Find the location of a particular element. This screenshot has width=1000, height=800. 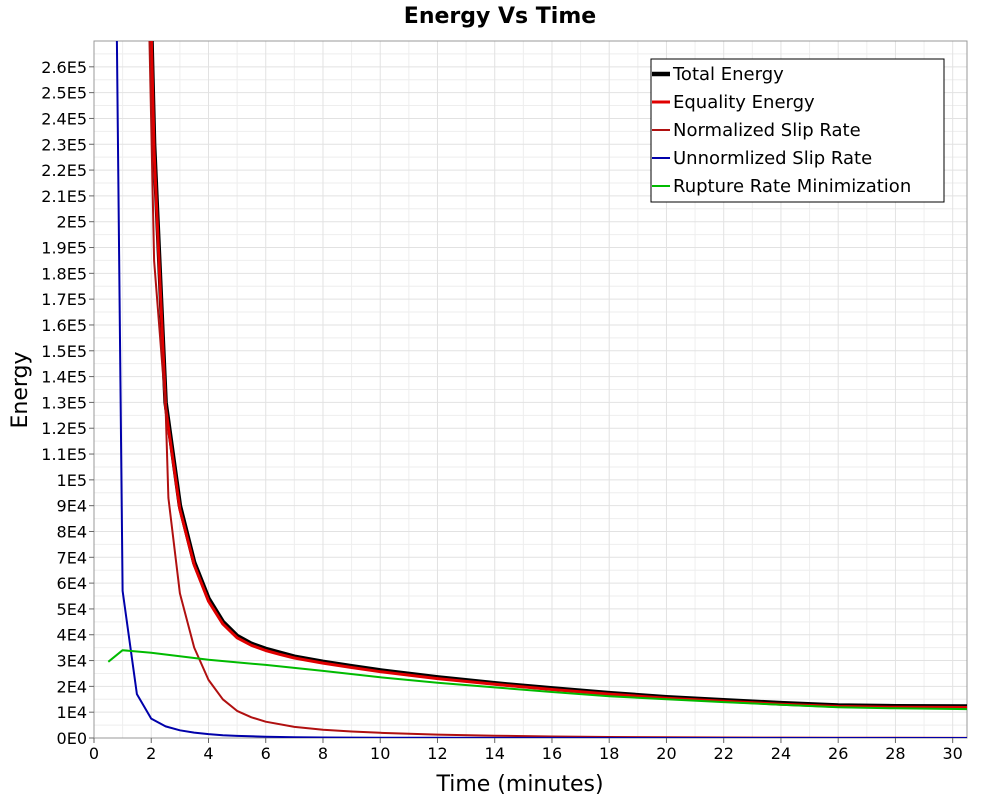

legend-label: Total Energy is located at coordinates (728, 74).